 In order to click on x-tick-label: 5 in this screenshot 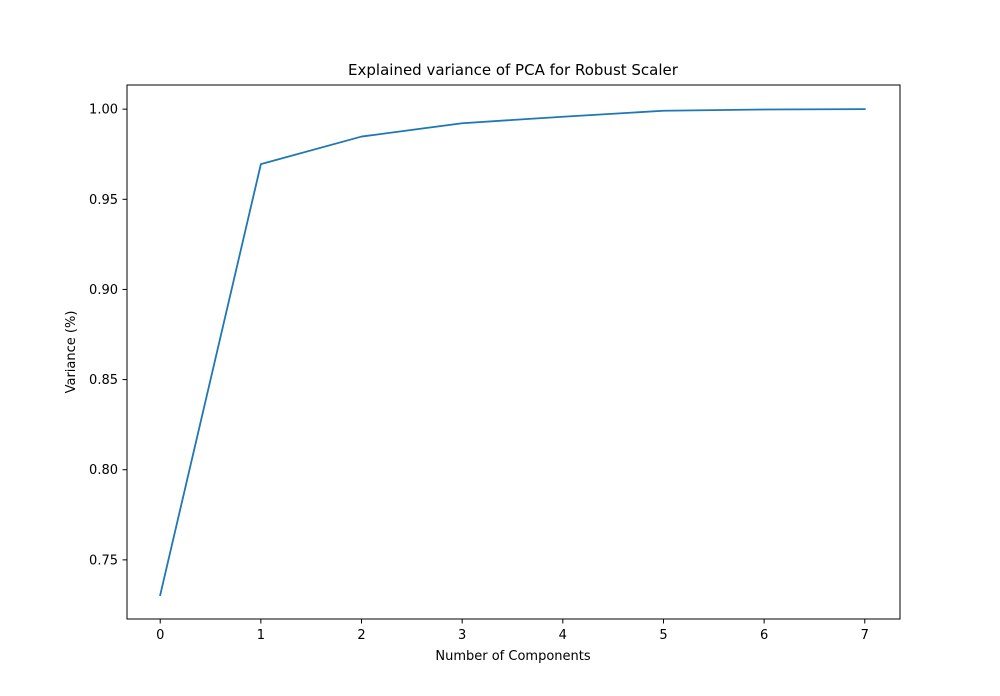, I will do `click(663, 635)`.